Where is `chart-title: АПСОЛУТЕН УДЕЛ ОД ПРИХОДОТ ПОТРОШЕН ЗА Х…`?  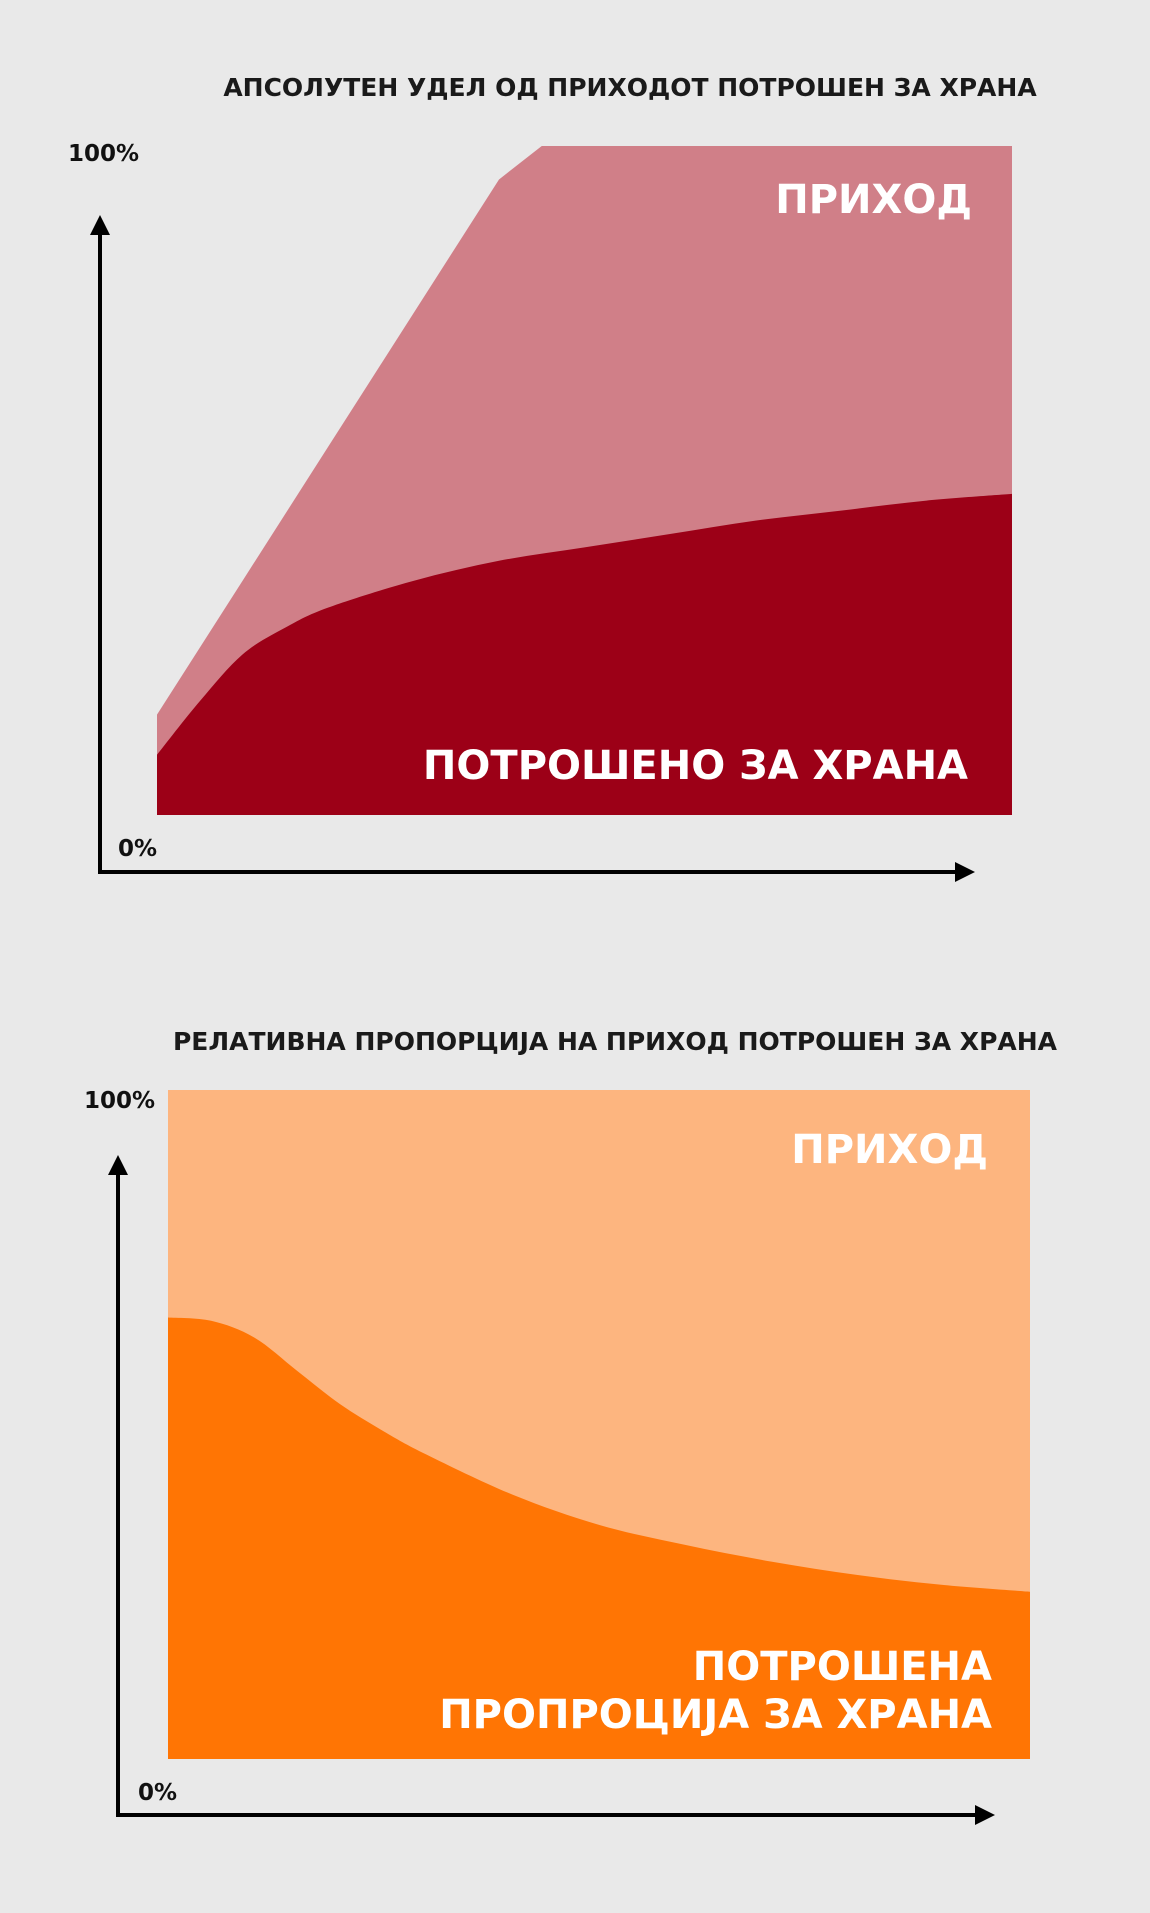
chart-title: АПСОЛУТЕН УДЕЛ ОД ПРИХОДОТ ПОТРОШЕН ЗА Х… is located at coordinates (630, 87).